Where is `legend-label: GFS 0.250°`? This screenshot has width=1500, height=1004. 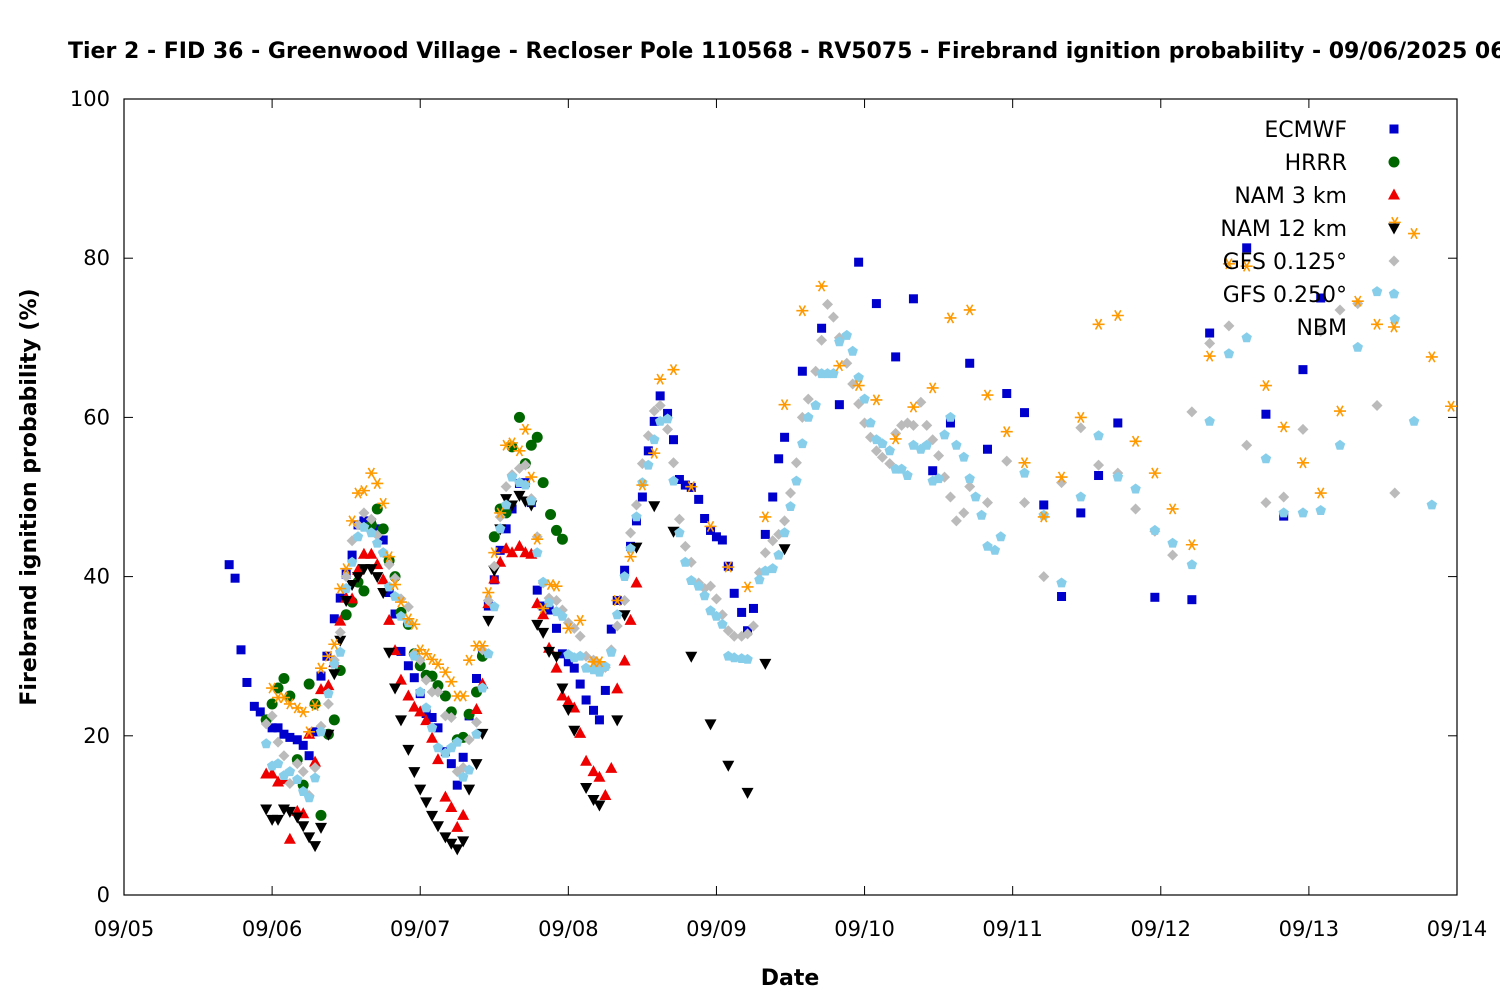
legend-label: GFS 0.250° is located at coordinates (1285, 295).